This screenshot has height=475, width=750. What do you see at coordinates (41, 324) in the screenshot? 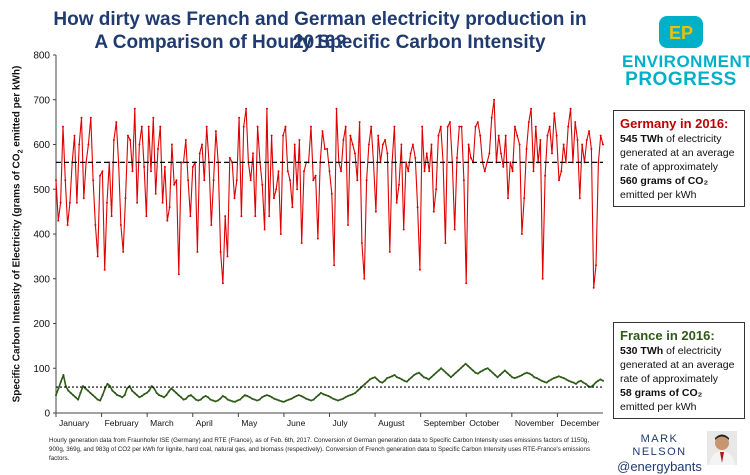
I see `y-tick-label: 200` at bounding box center [41, 324].